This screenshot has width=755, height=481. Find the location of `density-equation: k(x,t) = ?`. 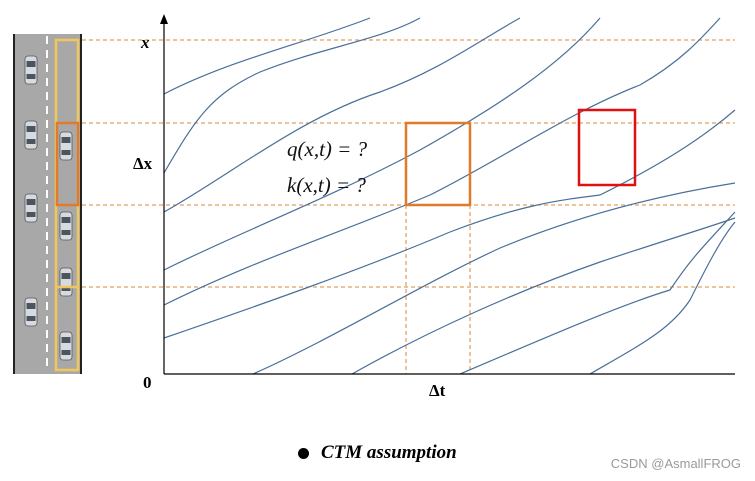

density-equation: k(x,t) = ? is located at coordinates (326, 185).